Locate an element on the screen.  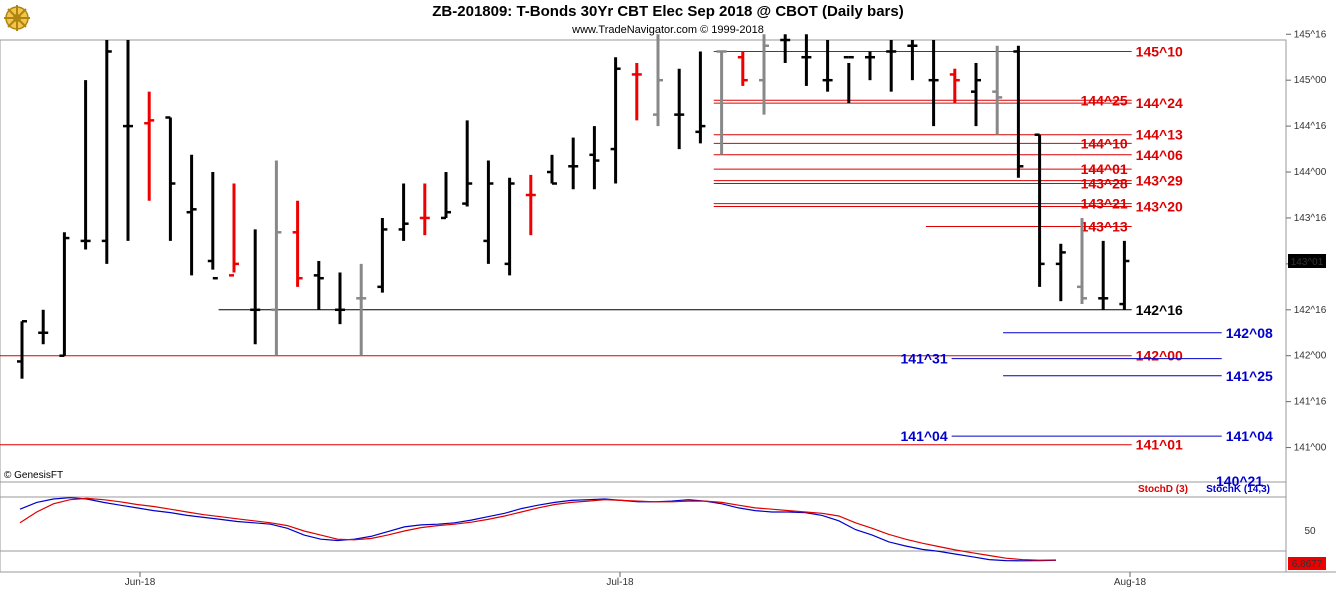
level-label-144-24: 144^24 is located at coordinates (1159, 103).